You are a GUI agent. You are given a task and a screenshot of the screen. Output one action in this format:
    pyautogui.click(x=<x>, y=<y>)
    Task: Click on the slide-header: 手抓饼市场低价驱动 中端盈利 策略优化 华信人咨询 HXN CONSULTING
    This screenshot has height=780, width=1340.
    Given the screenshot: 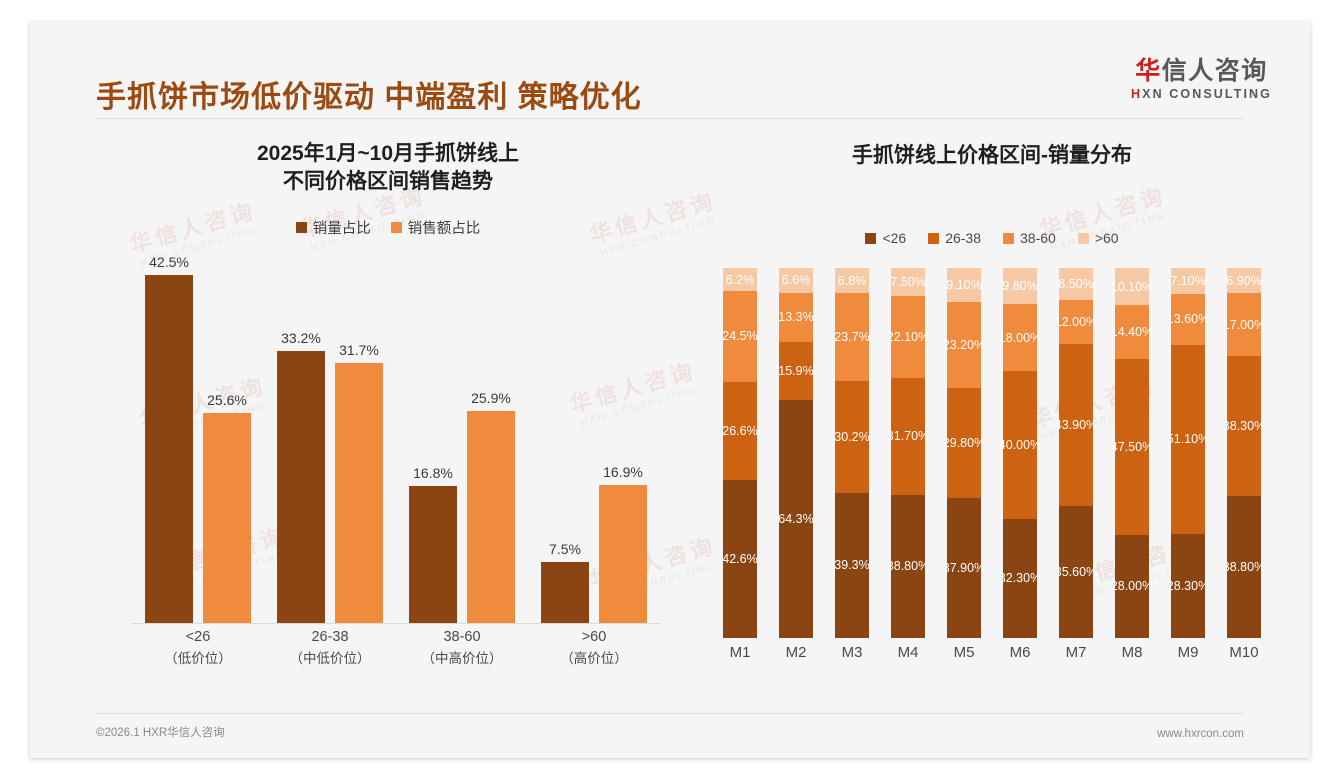 What is the action you would take?
    pyautogui.click(x=670, y=71)
    